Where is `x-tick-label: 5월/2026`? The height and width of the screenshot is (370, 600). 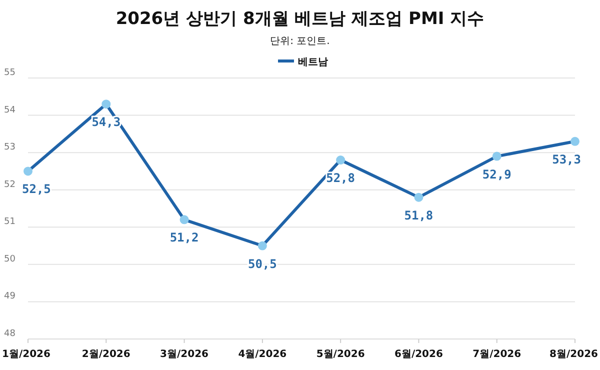 x-tick-label: 5월/2026 is located at coordinates (340, 354).